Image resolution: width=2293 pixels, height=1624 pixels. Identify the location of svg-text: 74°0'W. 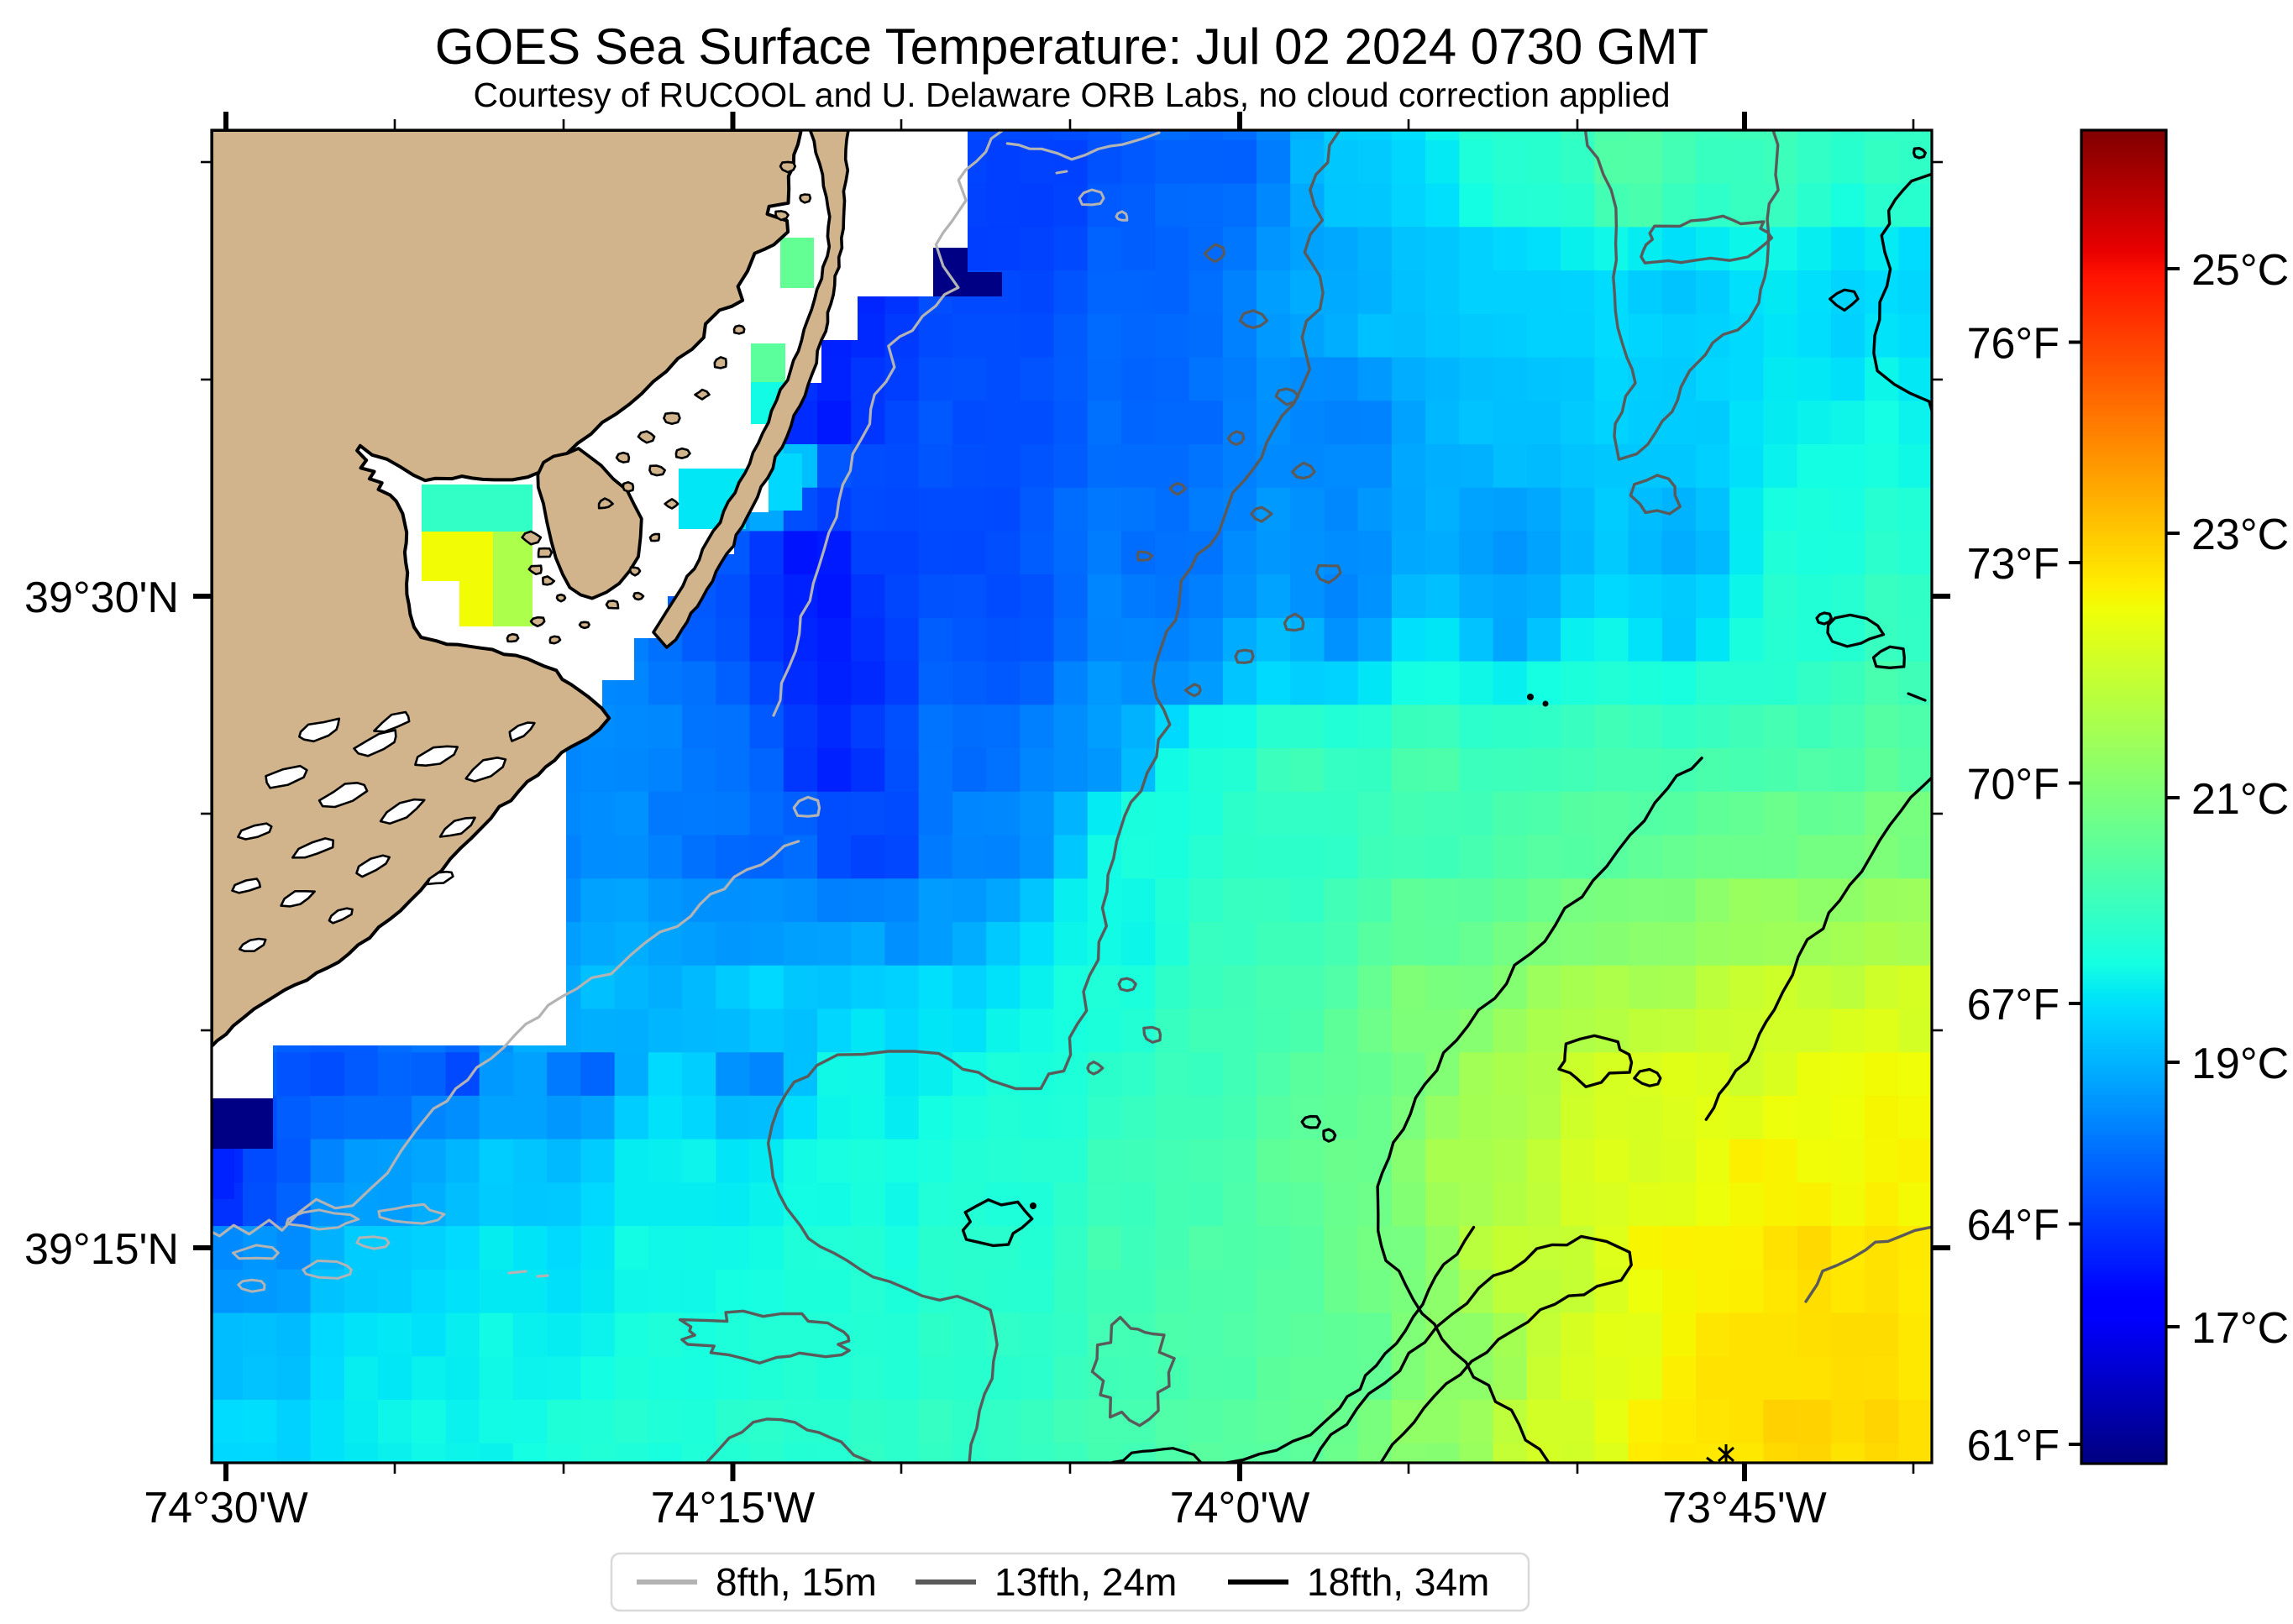
(1240, 1508).